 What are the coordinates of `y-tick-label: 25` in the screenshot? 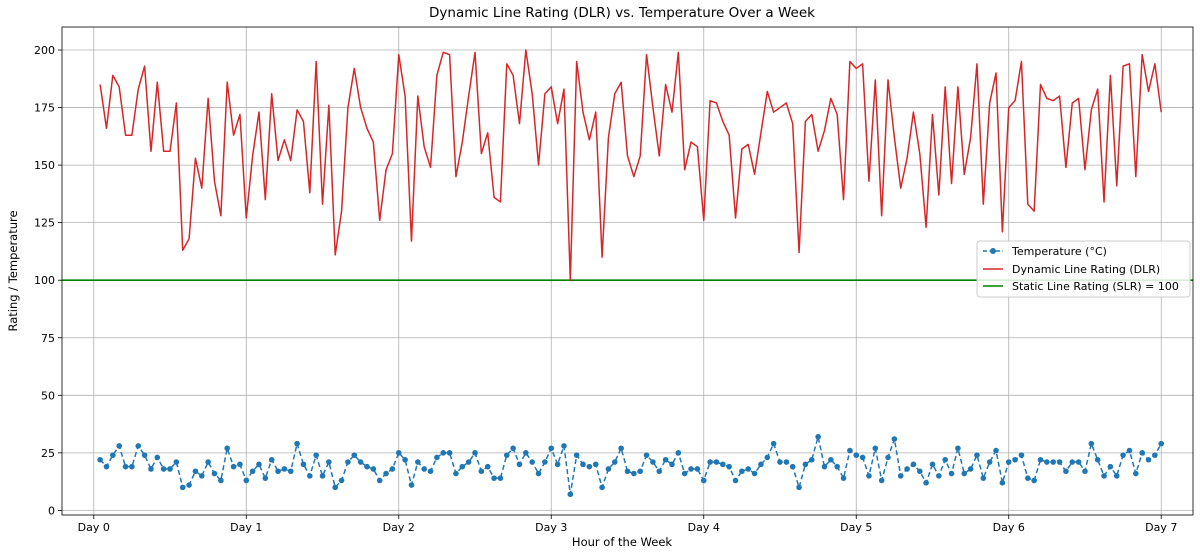 It's located at (48, 453).